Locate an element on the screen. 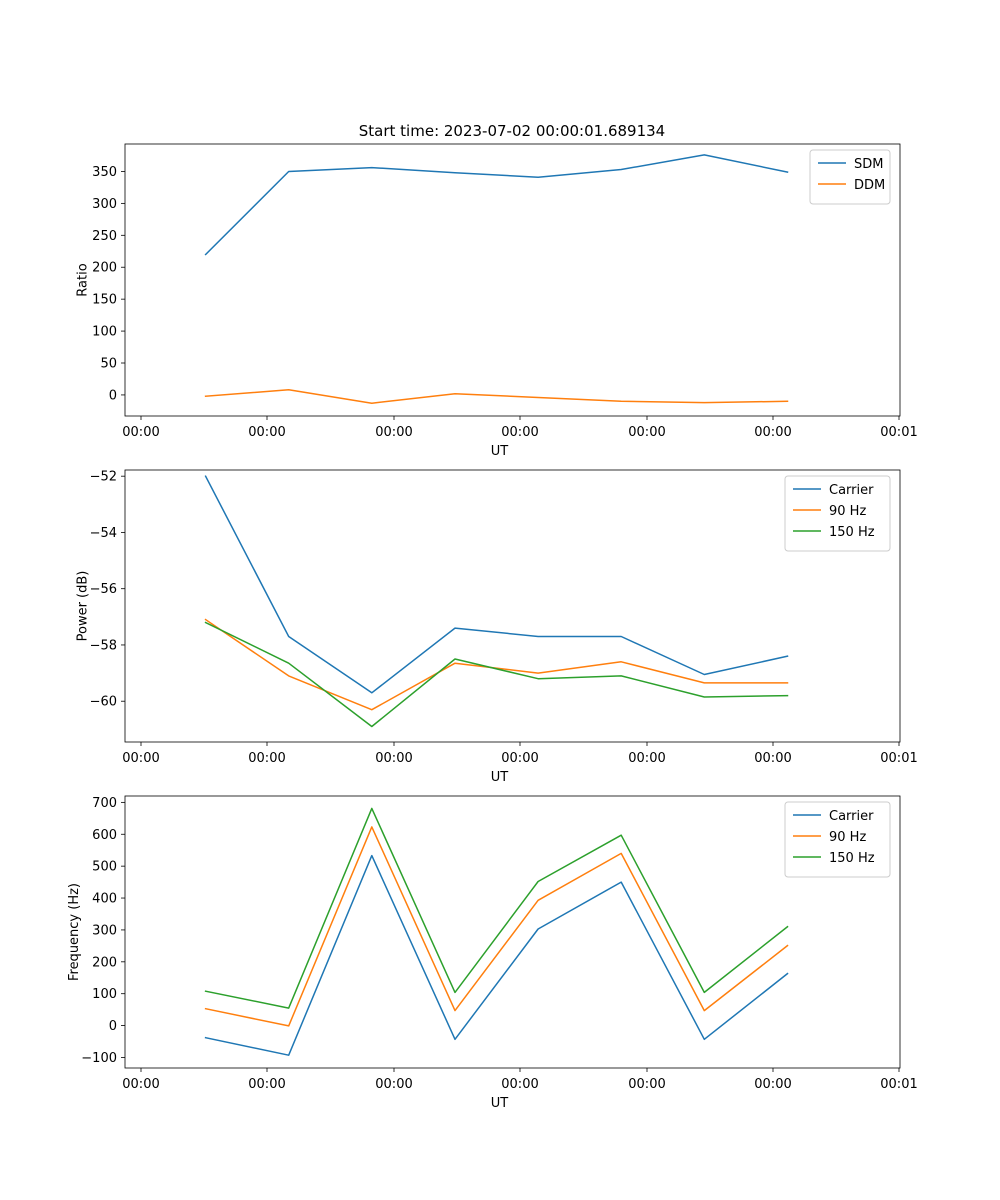 The width and height of the screenshot is (1000, 1200). frequency-y-axis-label: Frequency (Hz) is located at coordinates (74, 932).